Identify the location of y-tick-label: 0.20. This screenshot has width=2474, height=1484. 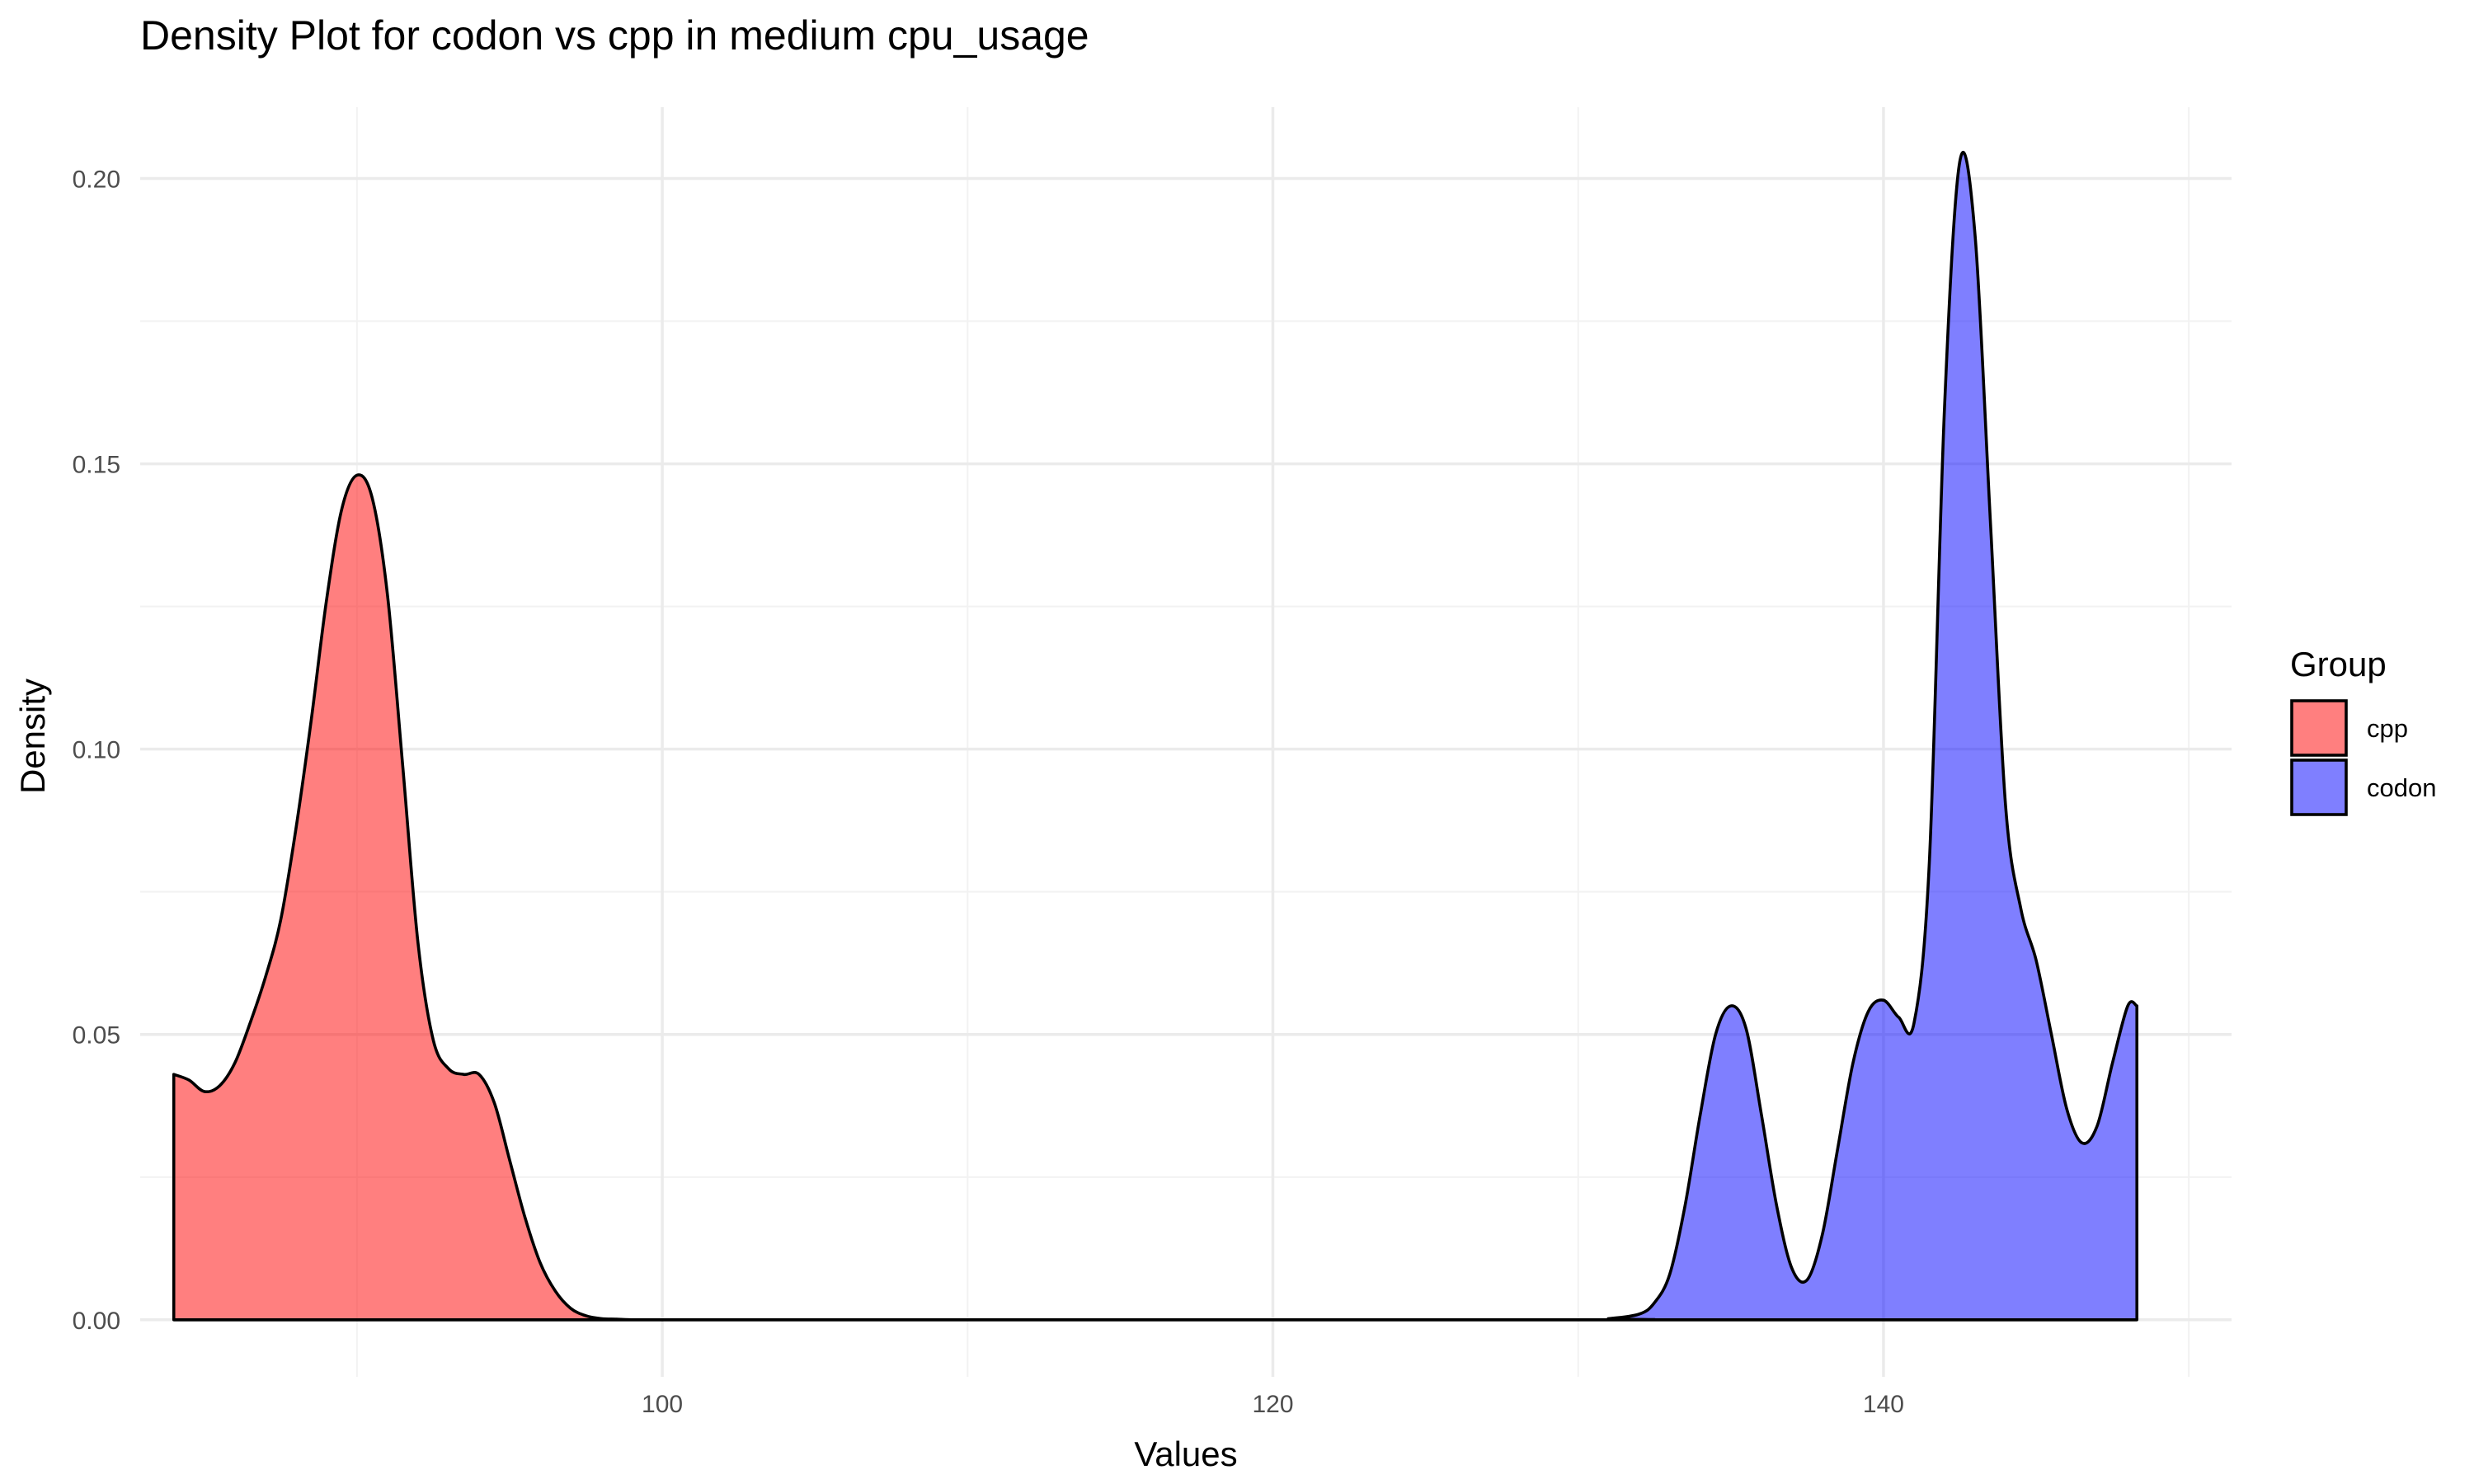
(96, 180).